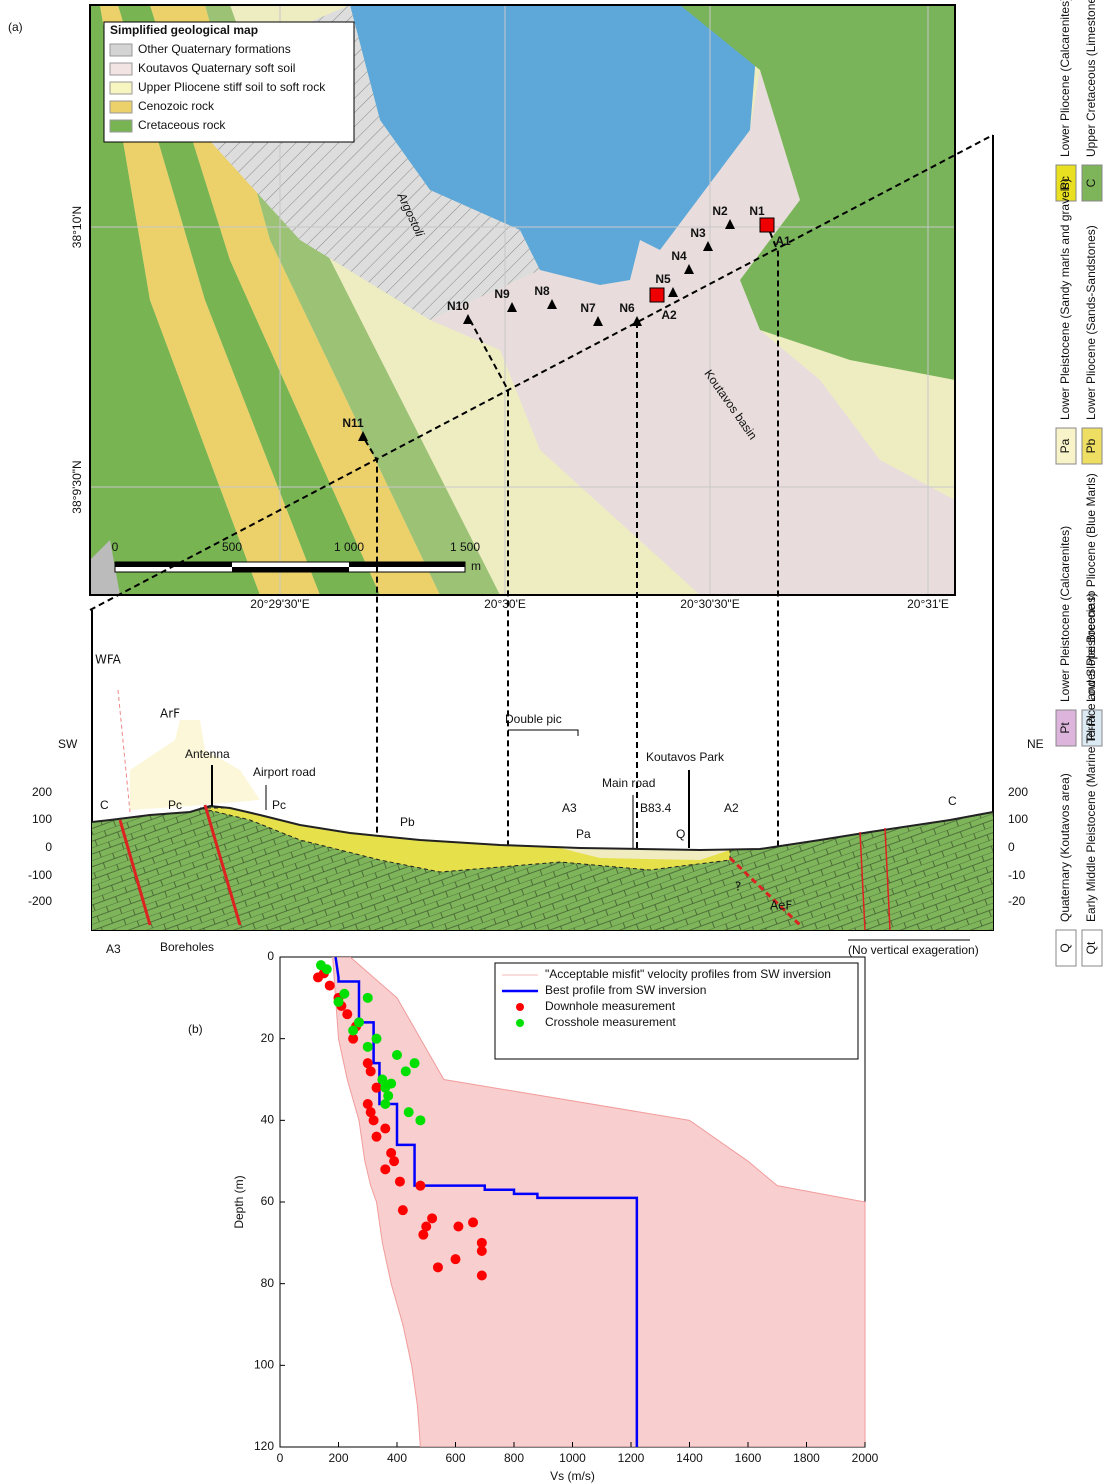 The width and height of the screenshot is (1104, 1483). Describe the element at coordinates (502, 294) in the screenshot. I see `station-label: N9` at that location.